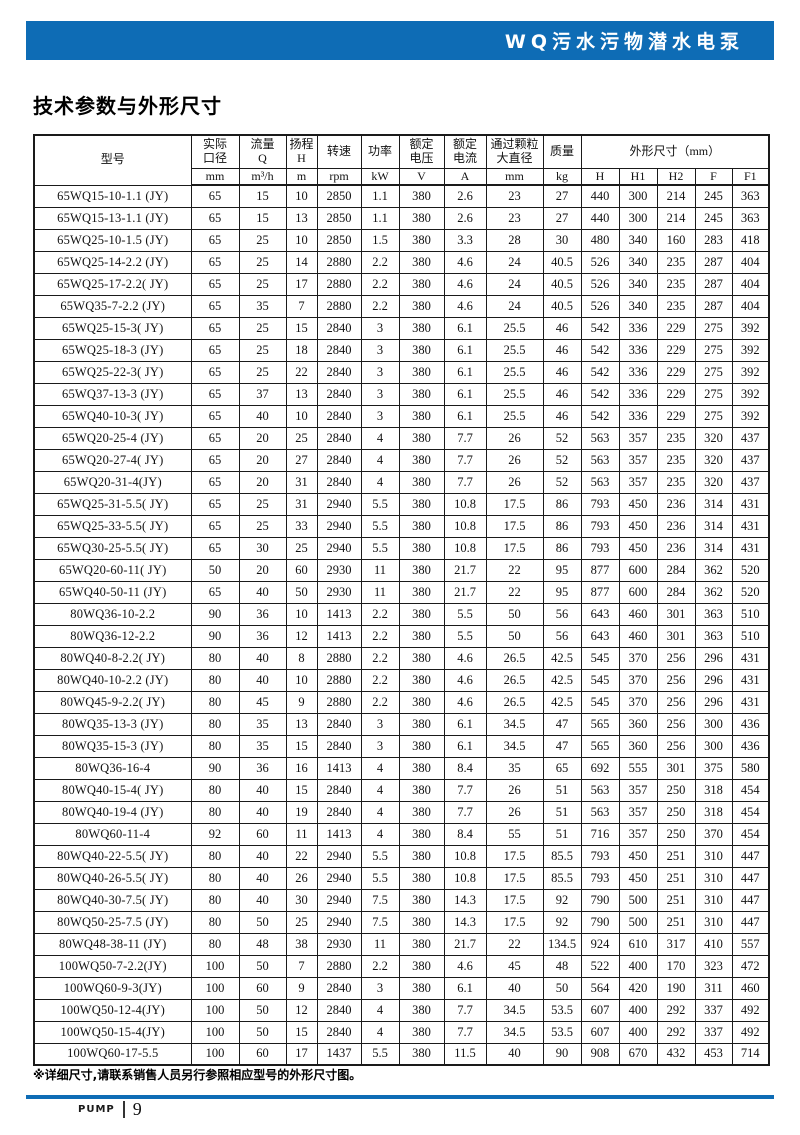 The width and height of the screenshot is (800, 1135). Describe the element at coordinates (514, 548) in the screenshot. I see `value-cell: 17.5` at that location.